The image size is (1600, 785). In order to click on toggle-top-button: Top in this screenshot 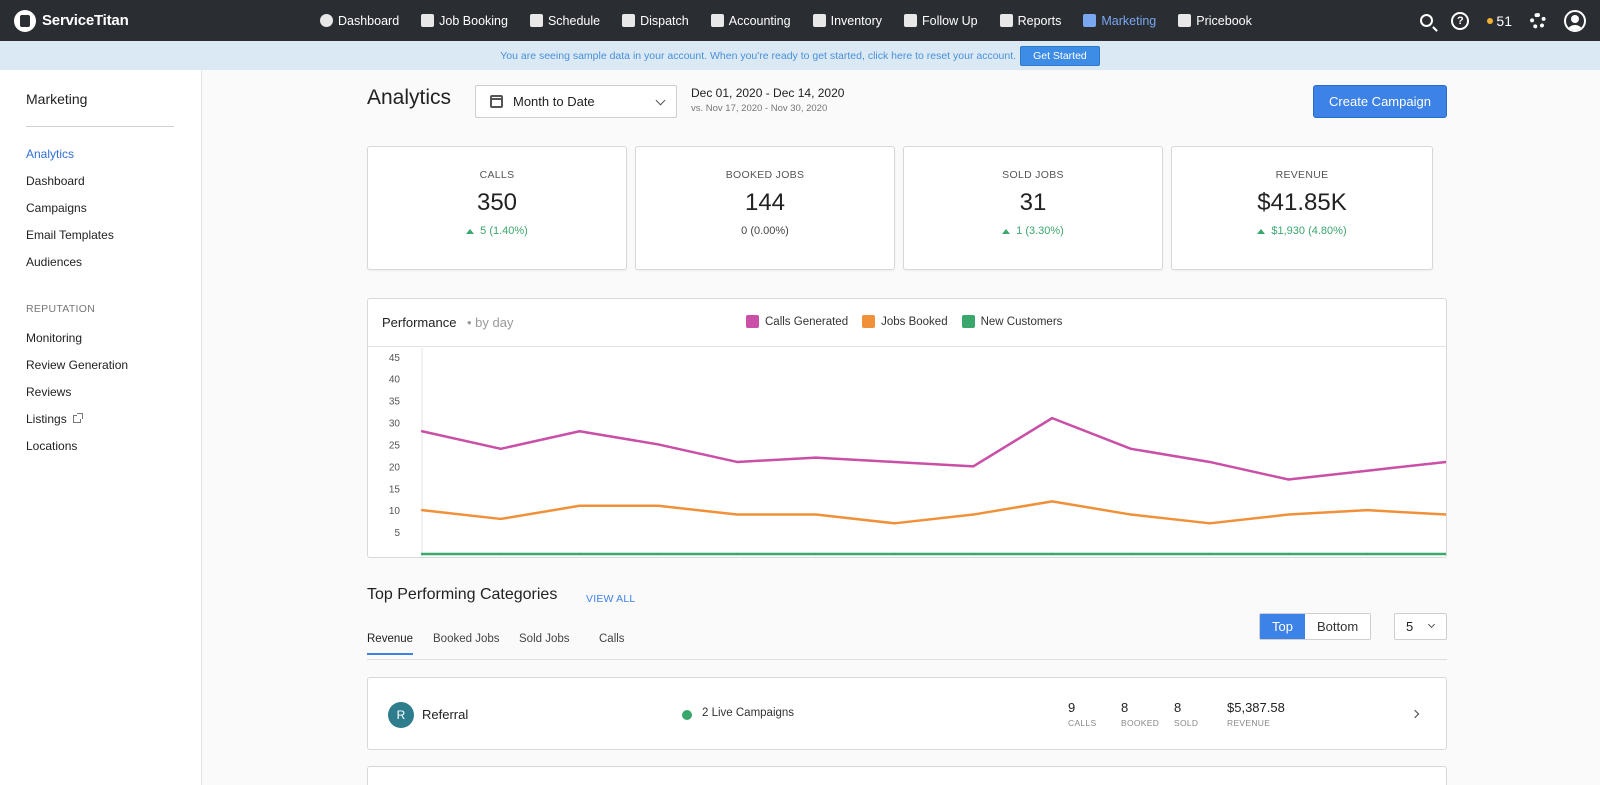, I will do `click(1282, 626)`.